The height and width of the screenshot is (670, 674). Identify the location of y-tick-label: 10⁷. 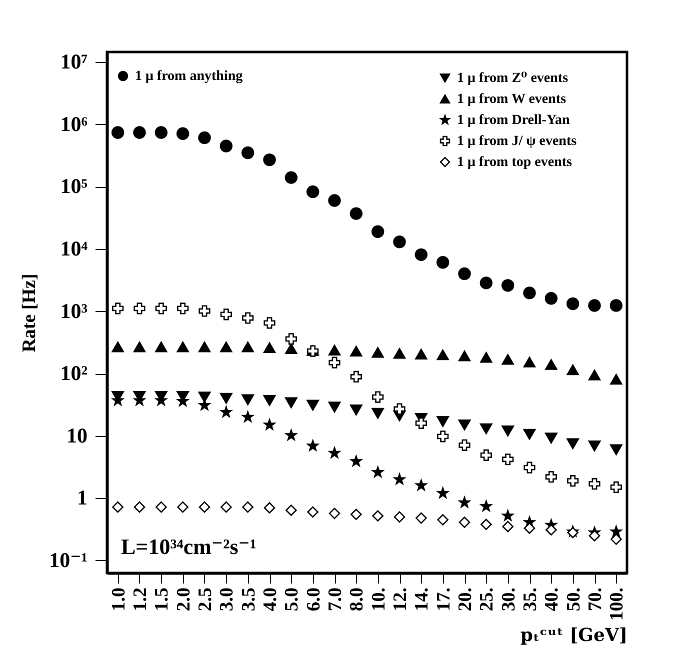
(74, 62).